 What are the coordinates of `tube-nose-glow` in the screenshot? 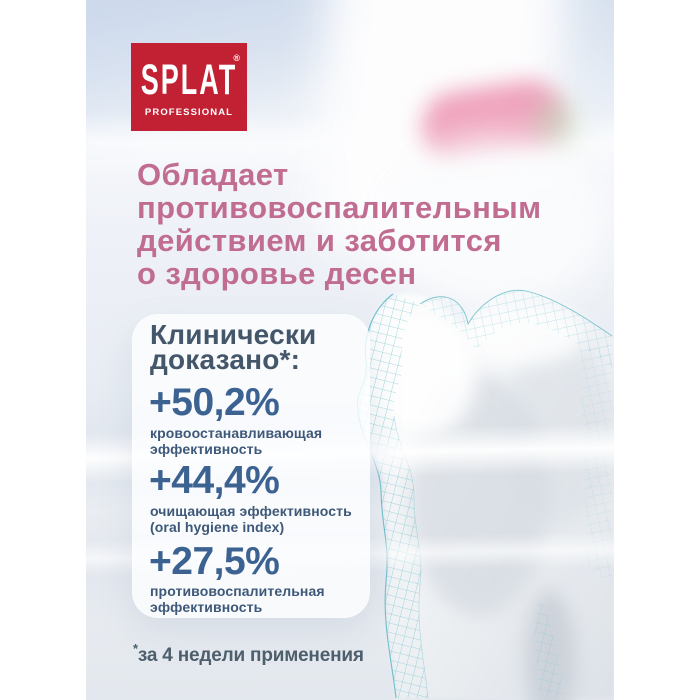 It's located at (497, 223).